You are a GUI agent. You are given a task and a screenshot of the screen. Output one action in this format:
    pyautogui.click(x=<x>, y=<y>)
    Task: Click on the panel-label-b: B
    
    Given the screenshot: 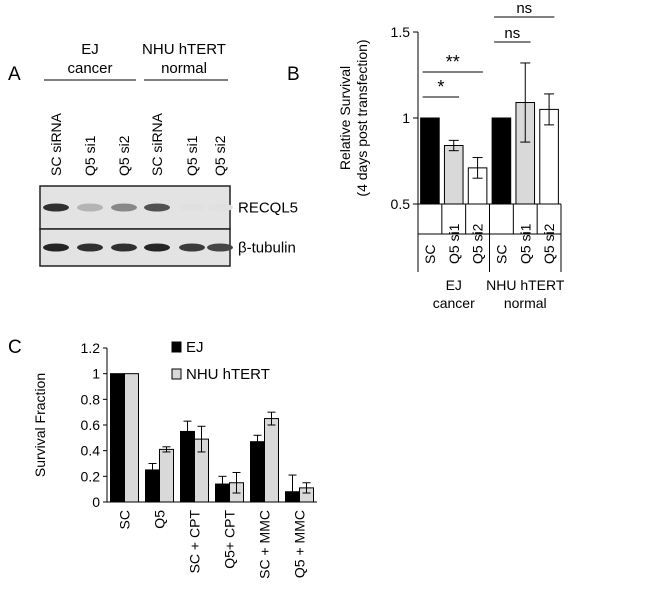 What is the action you would take?
    pyautogui.click(x=293, y=74)
    